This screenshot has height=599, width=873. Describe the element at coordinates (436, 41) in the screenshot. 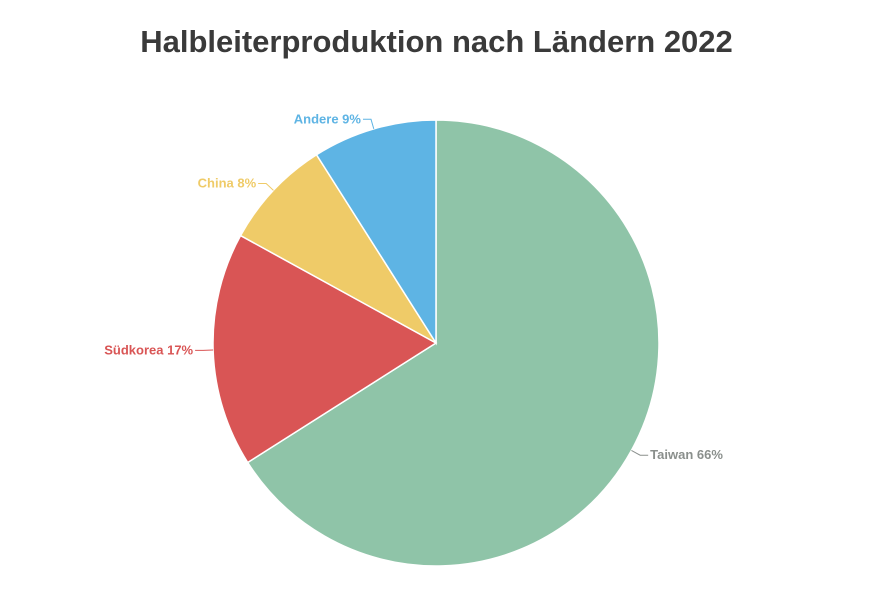

I see `chart-title: Halbleiterproduktion nach Ländern 2022` at that location.